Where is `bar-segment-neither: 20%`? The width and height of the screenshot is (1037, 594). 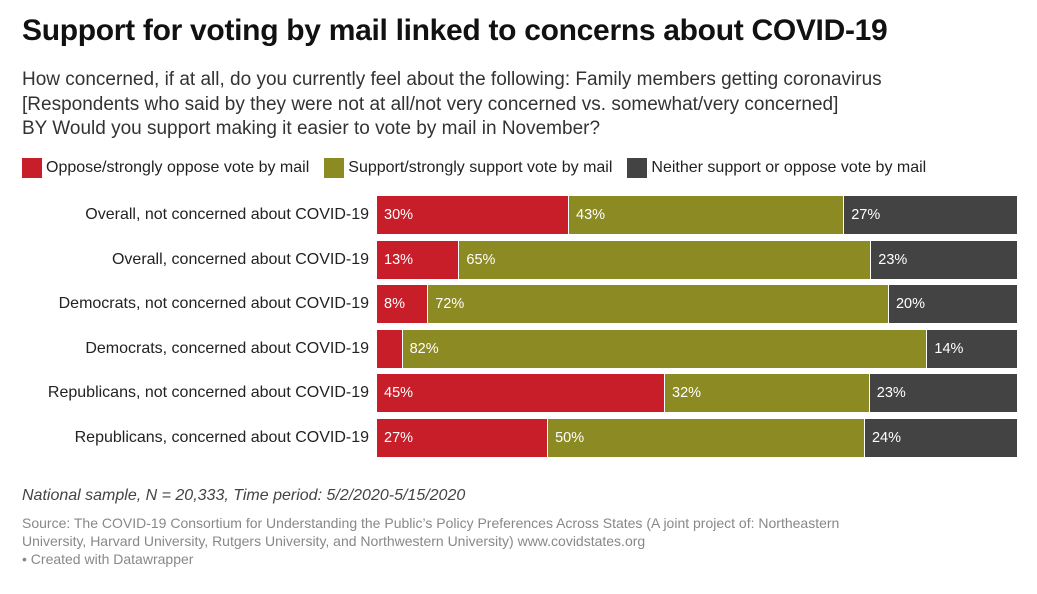
bar-segment-neither: 20% is located at coordinates (952, 304).